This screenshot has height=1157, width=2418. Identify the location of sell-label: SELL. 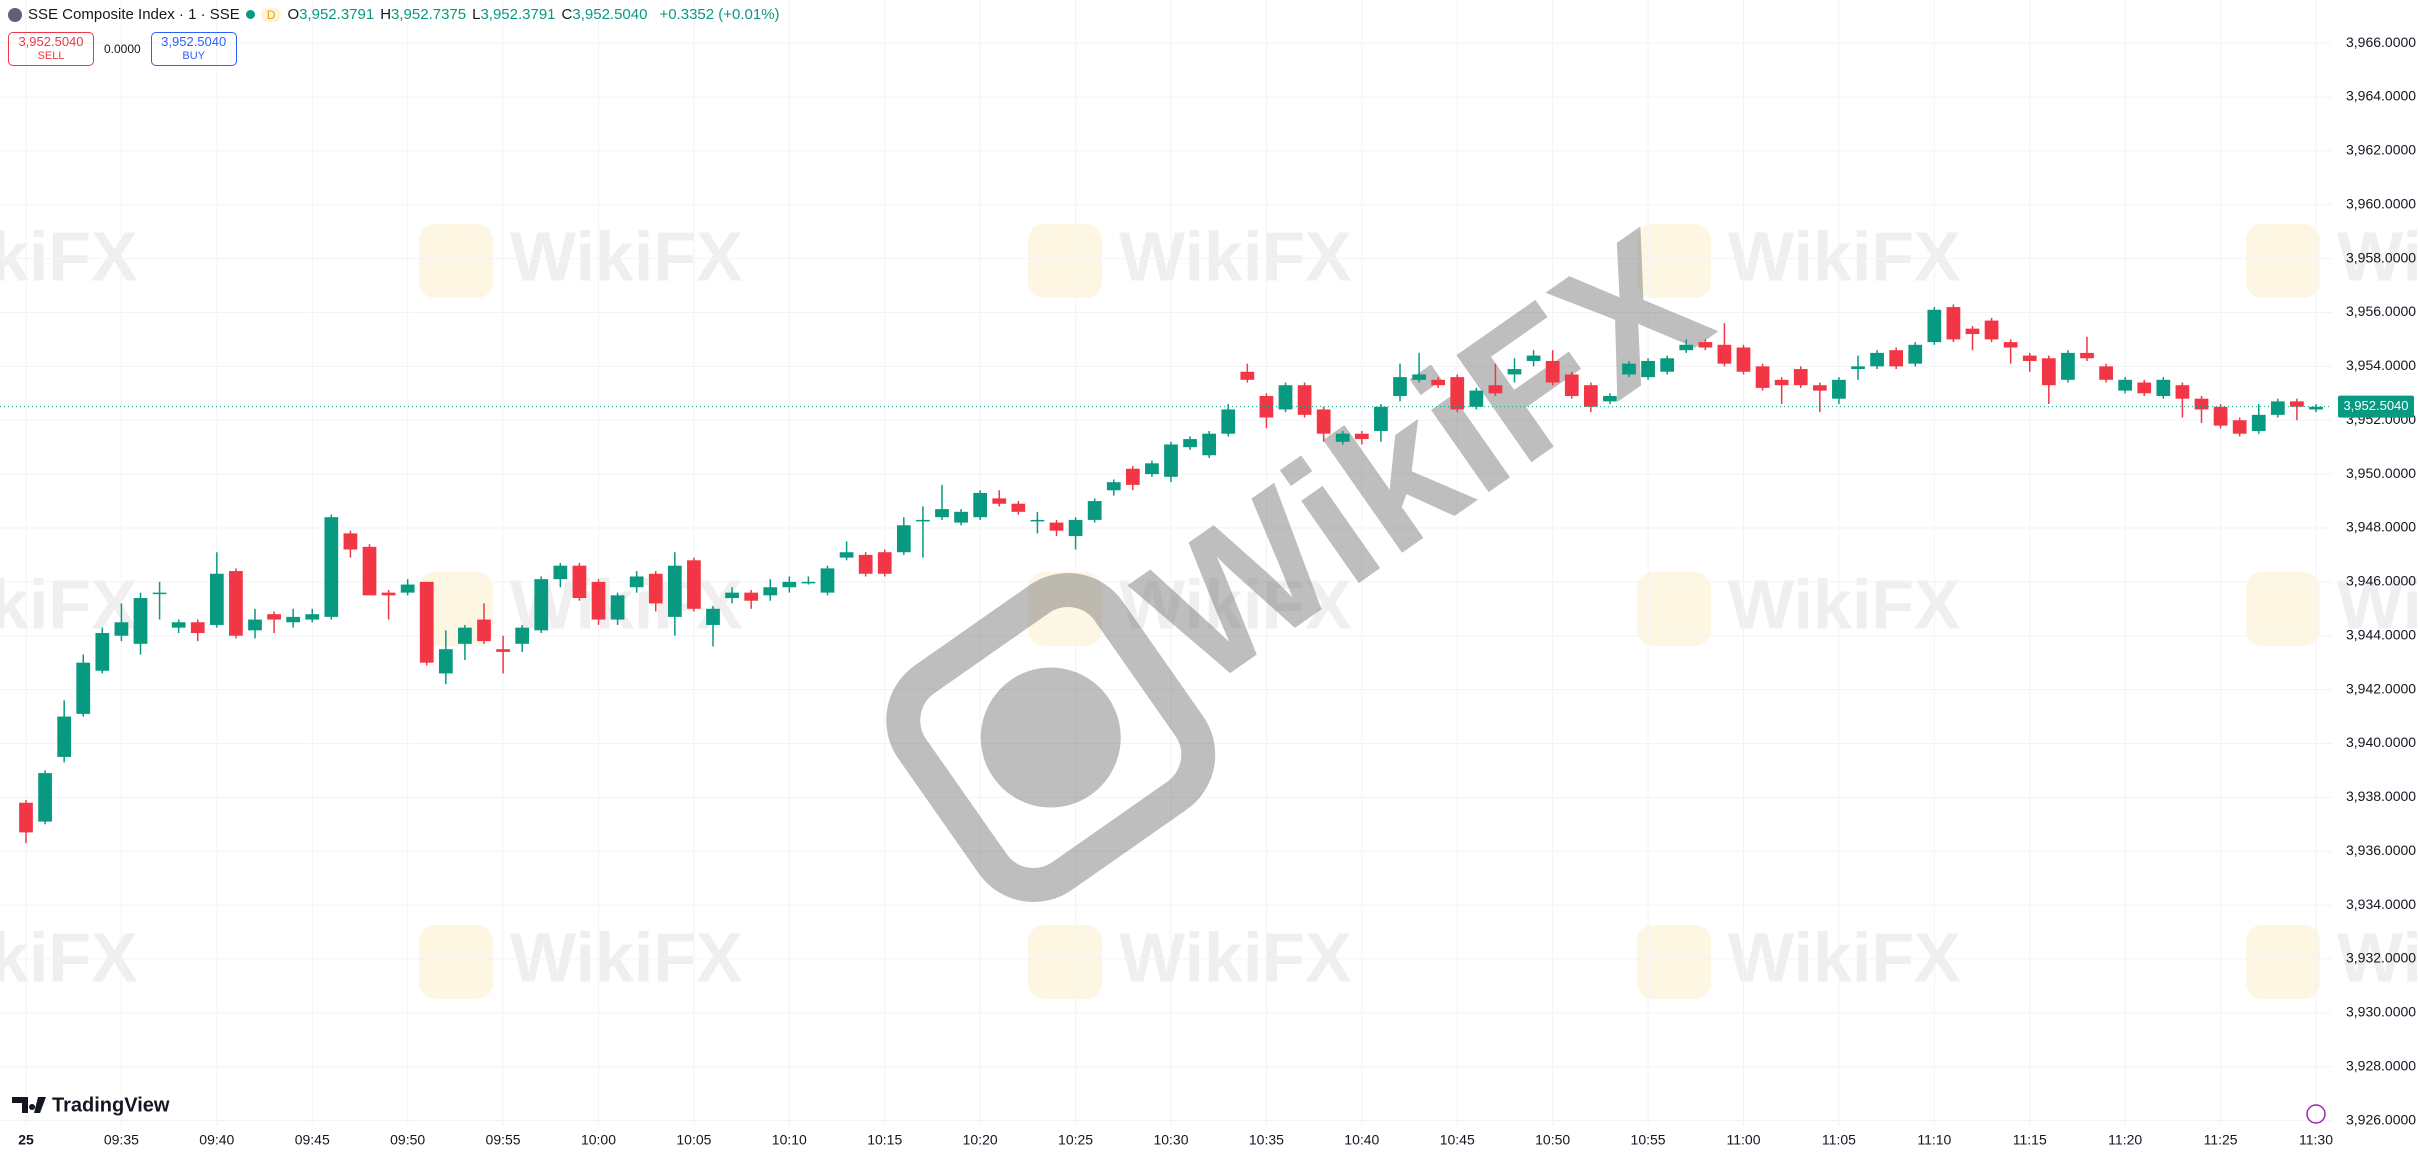
(51, 56).